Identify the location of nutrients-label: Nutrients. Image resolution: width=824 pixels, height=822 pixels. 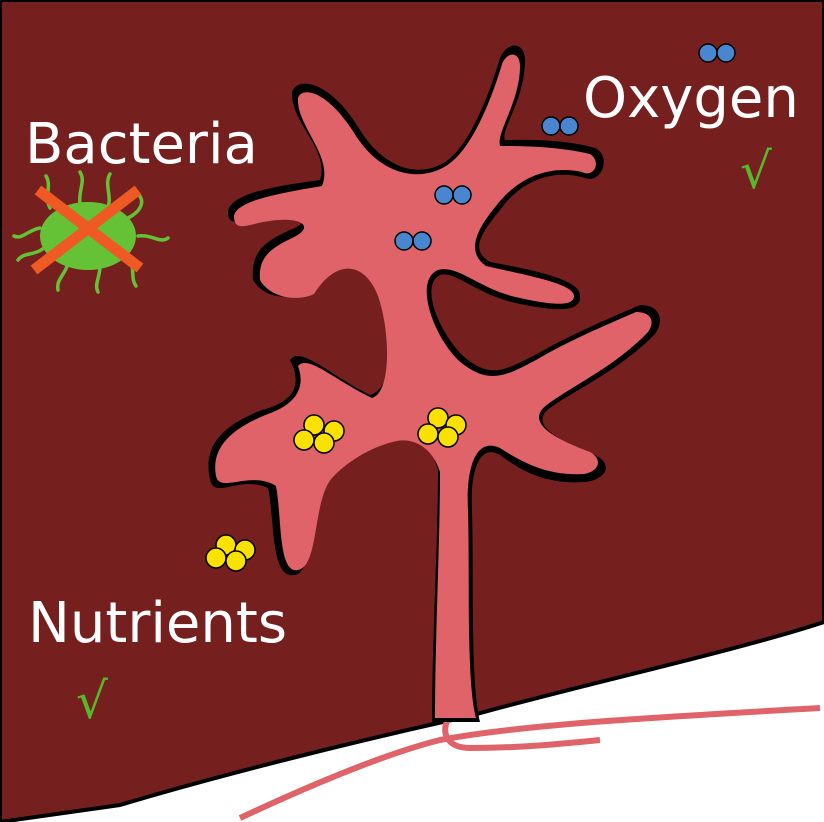
(157, 623).